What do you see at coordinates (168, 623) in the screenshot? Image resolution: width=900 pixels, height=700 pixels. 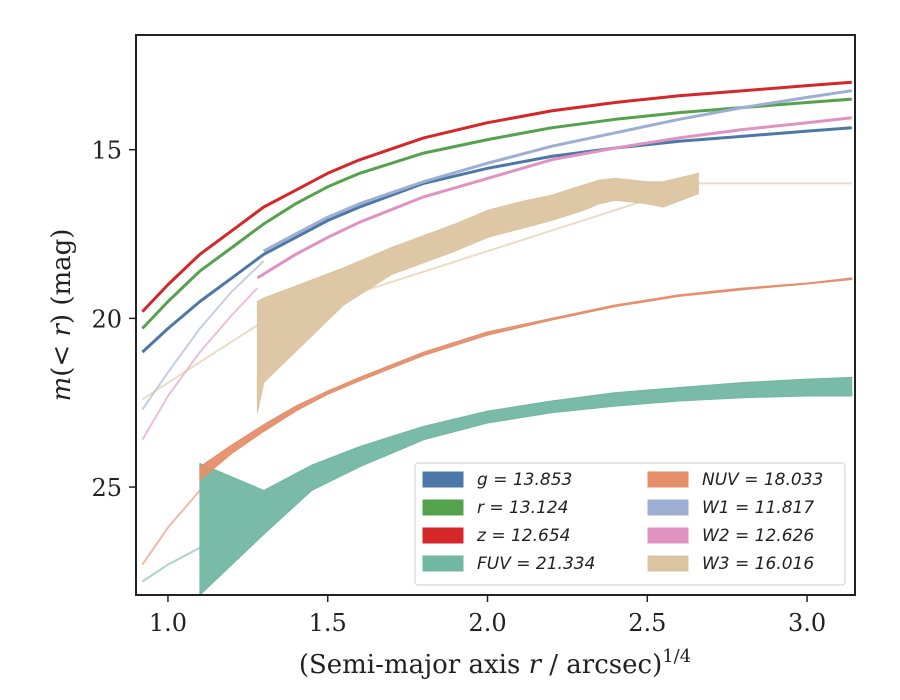 I see `x-tick-label: 1.0` at bounding box center [168, 623].